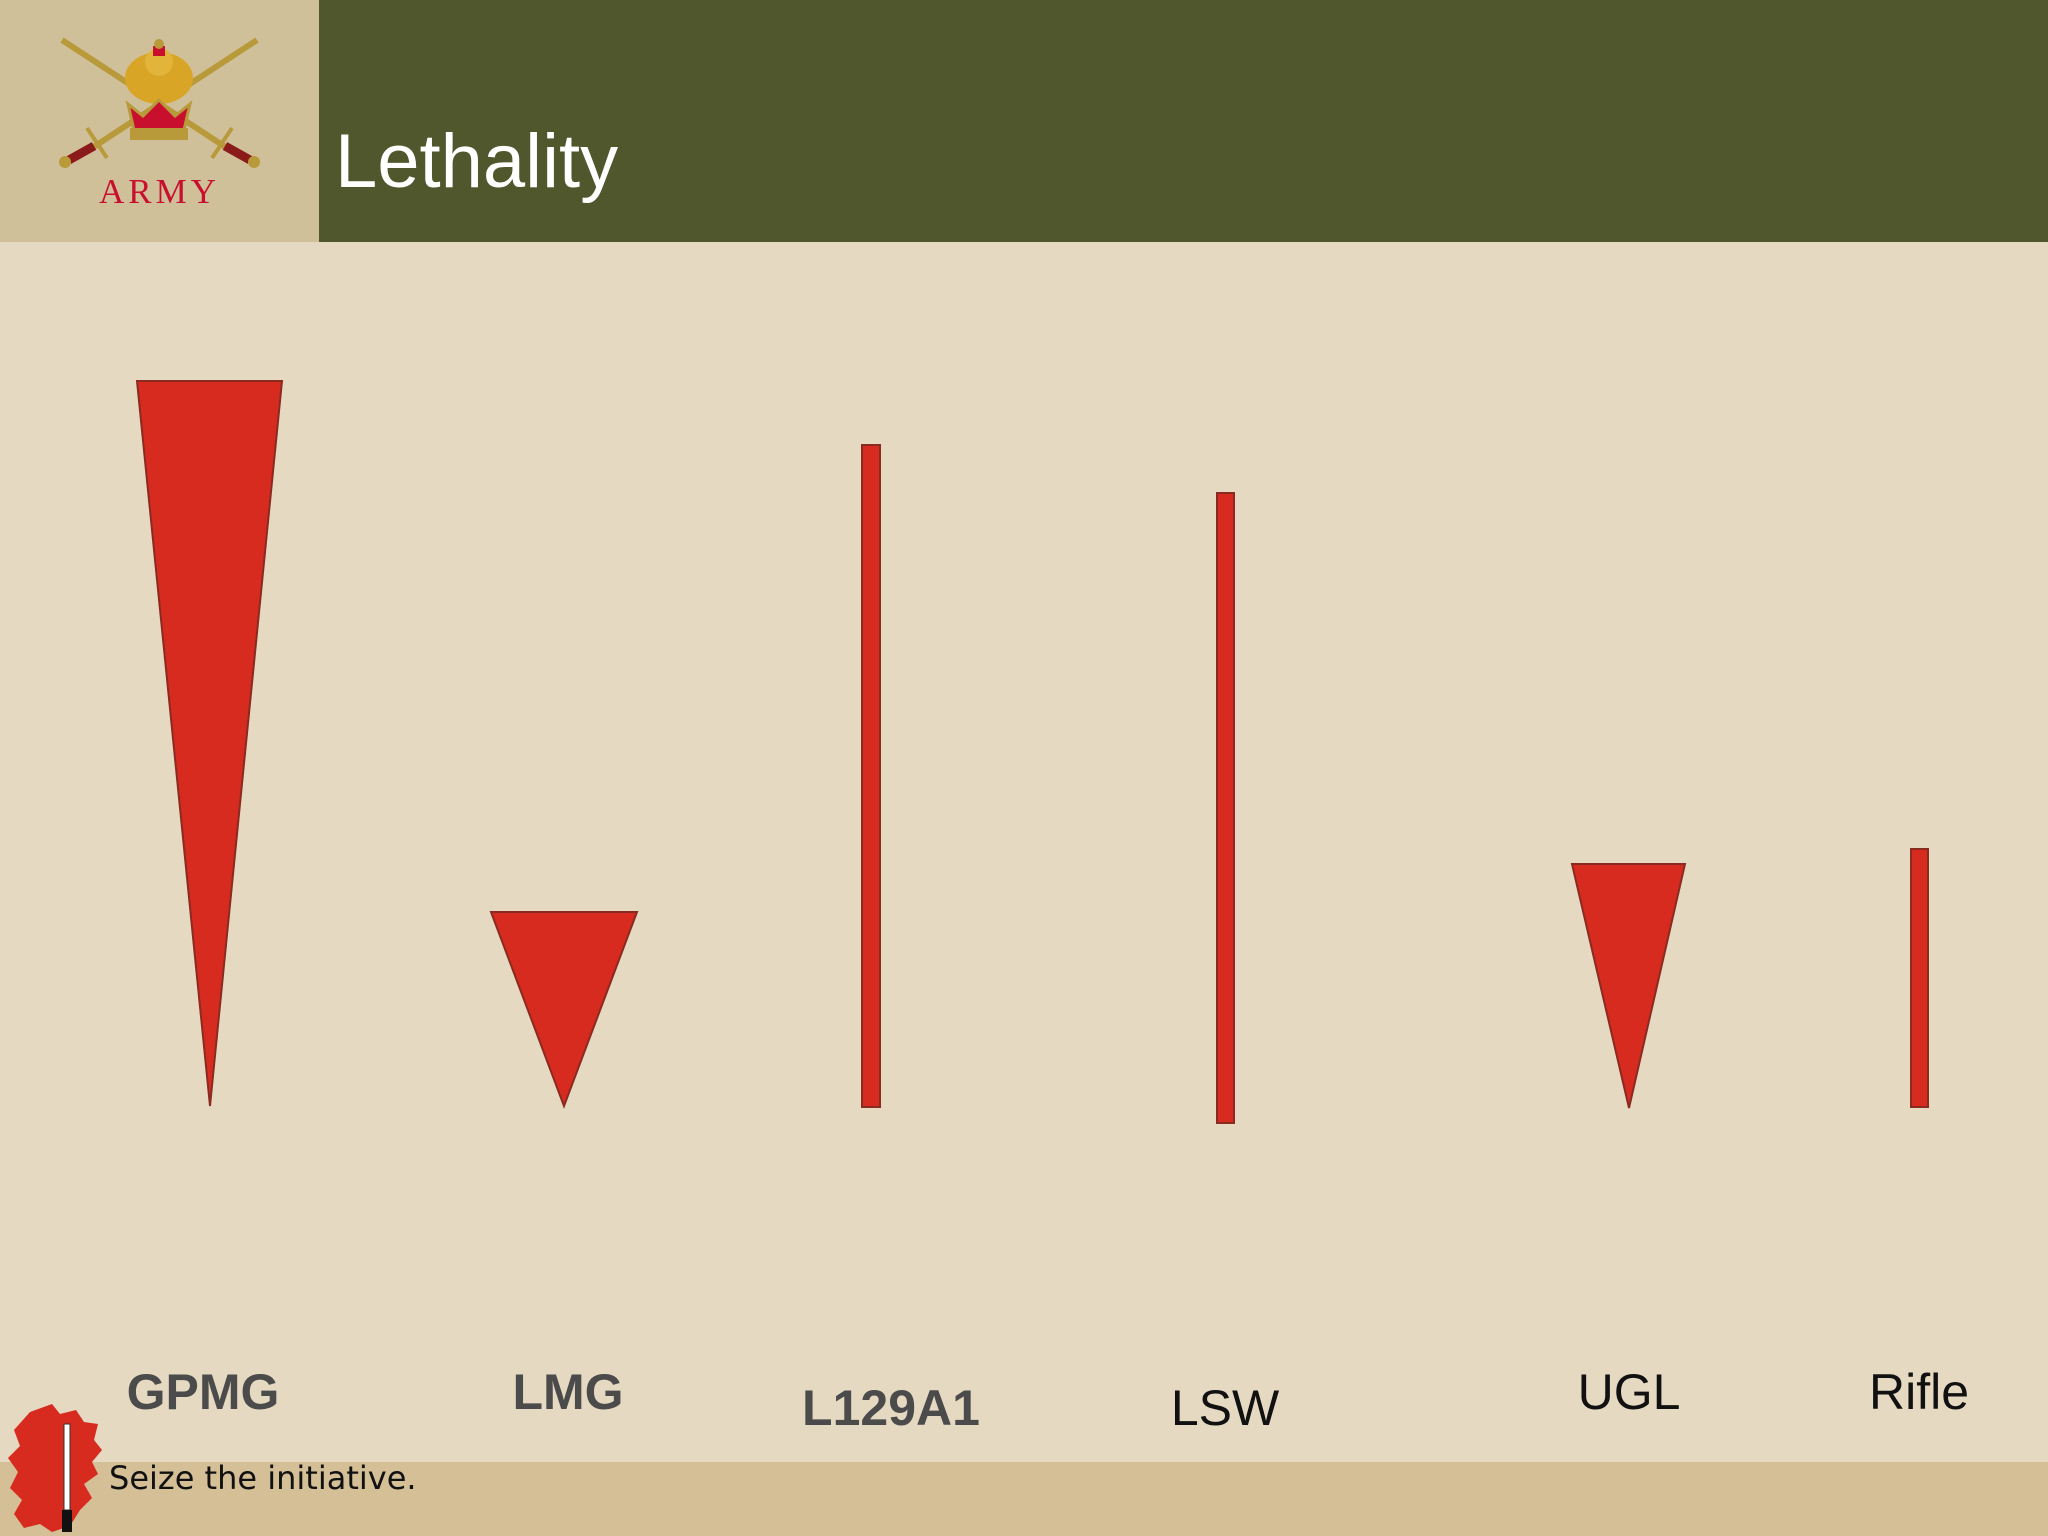 The height and width of the screenshot is (1536, 2048). I want to click on army-logo: ARMY, so click(159, 121).